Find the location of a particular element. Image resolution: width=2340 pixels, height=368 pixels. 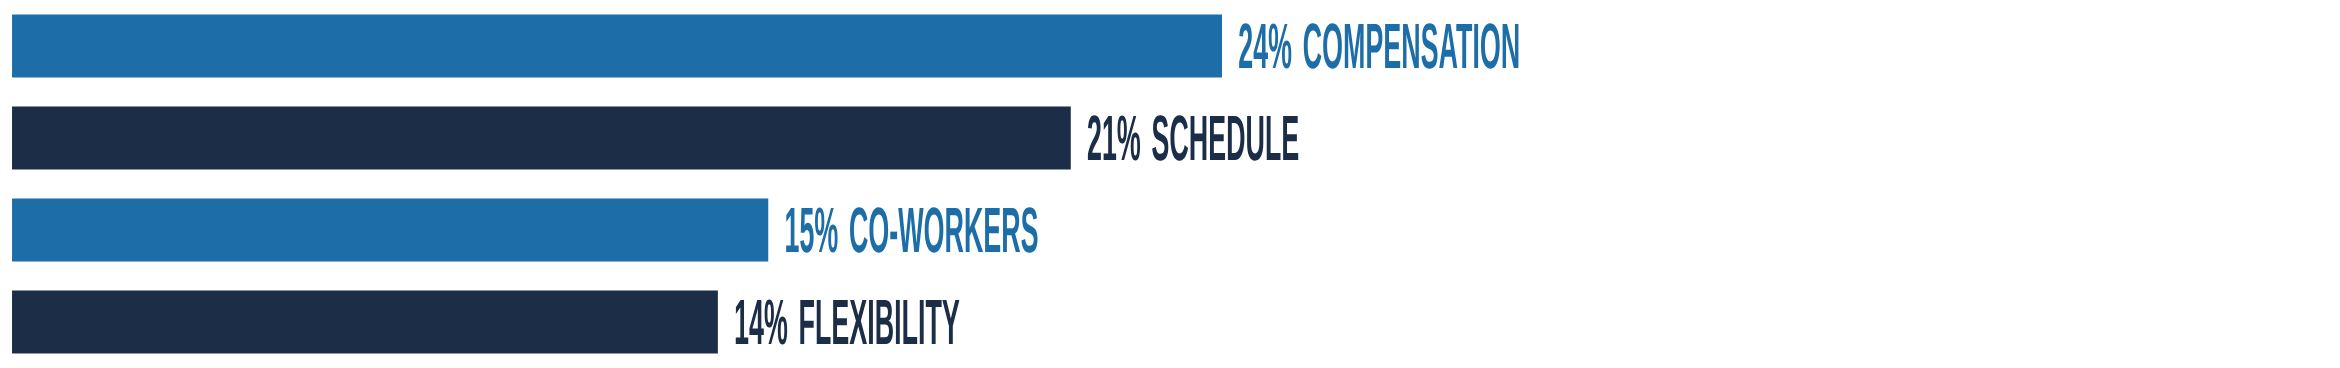

data-label: 15% is located at coordinates (812, 230).